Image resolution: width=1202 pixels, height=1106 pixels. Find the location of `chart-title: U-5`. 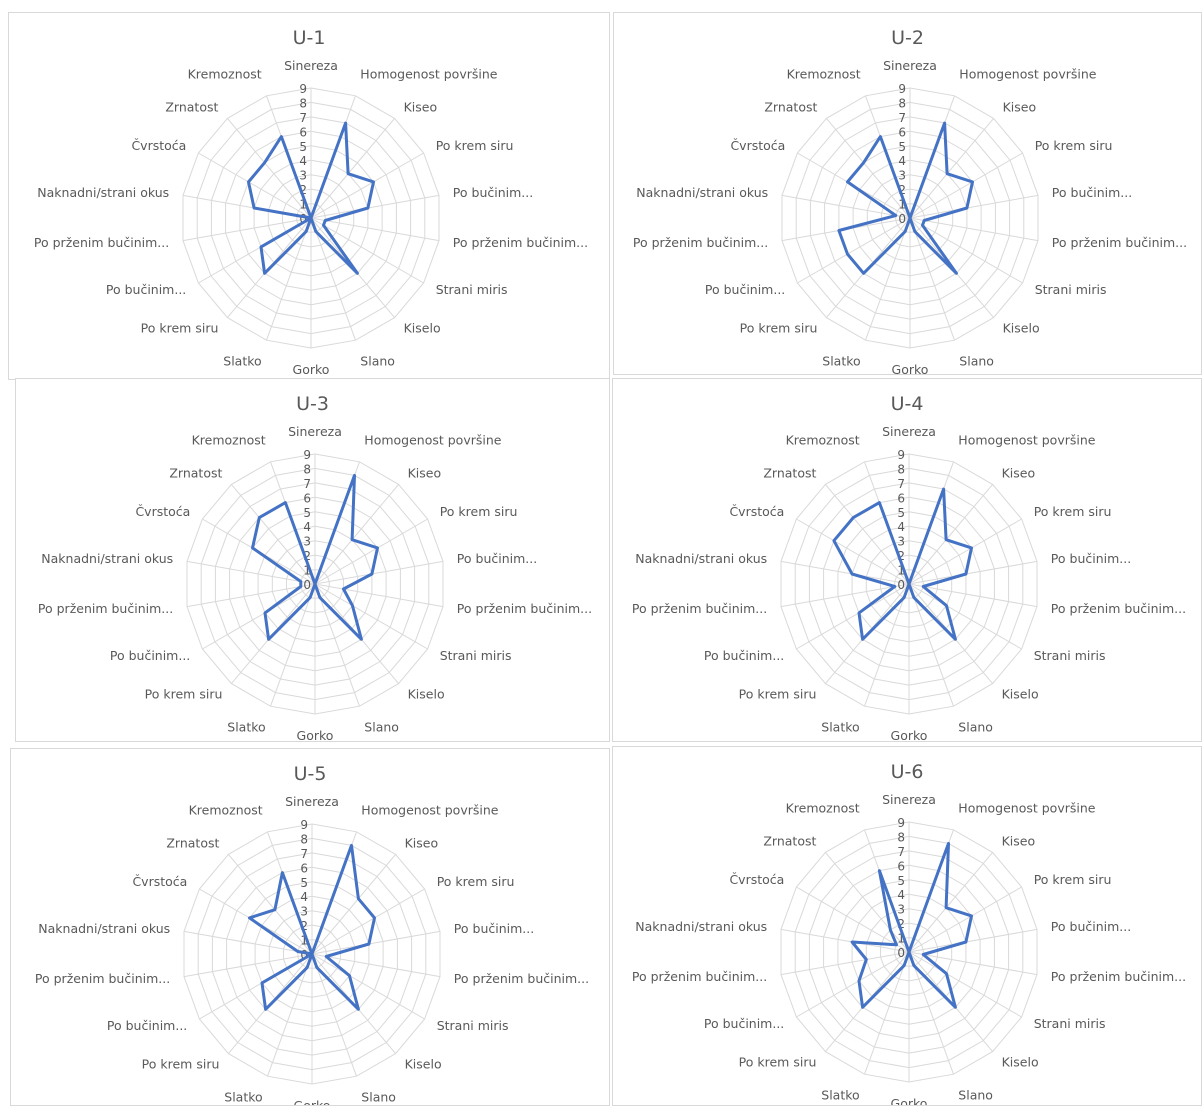

chart-title: U-5 is located at coordinates (310, 774).